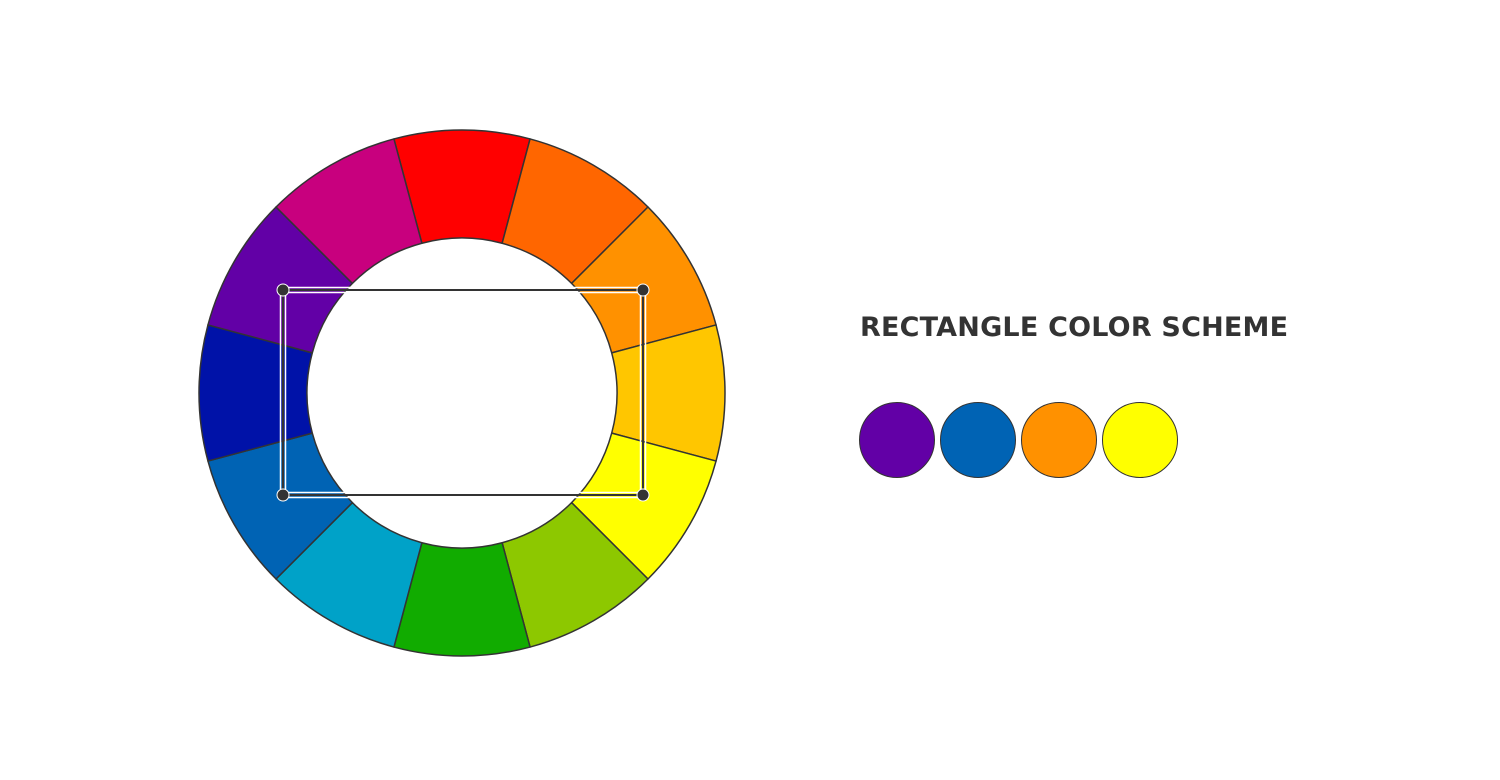  I want to click on wheel-segment-red-violet, so click(349, 211).